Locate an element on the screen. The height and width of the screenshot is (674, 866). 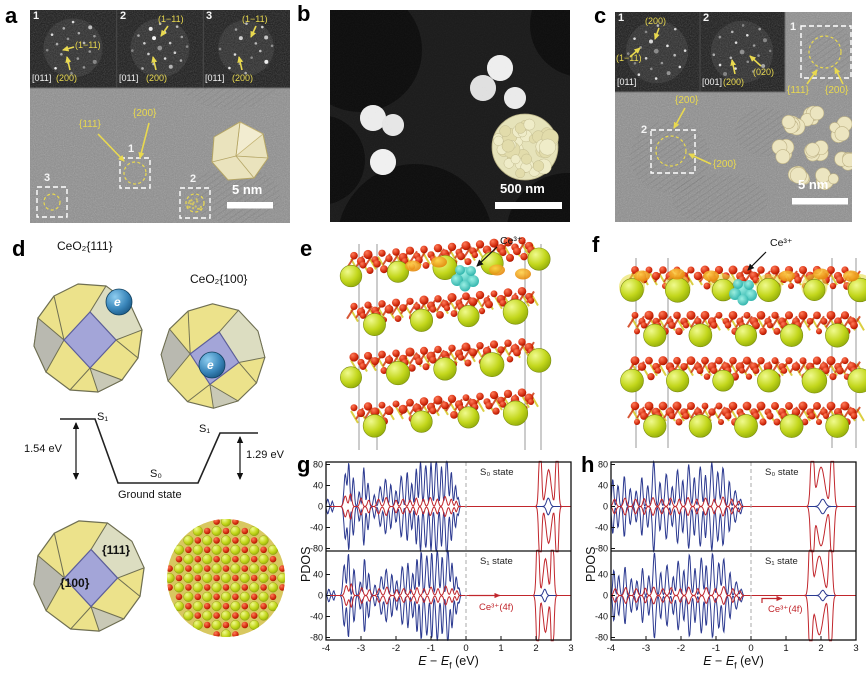
facet-111-label: {111} is located at coordinates (90, 124).